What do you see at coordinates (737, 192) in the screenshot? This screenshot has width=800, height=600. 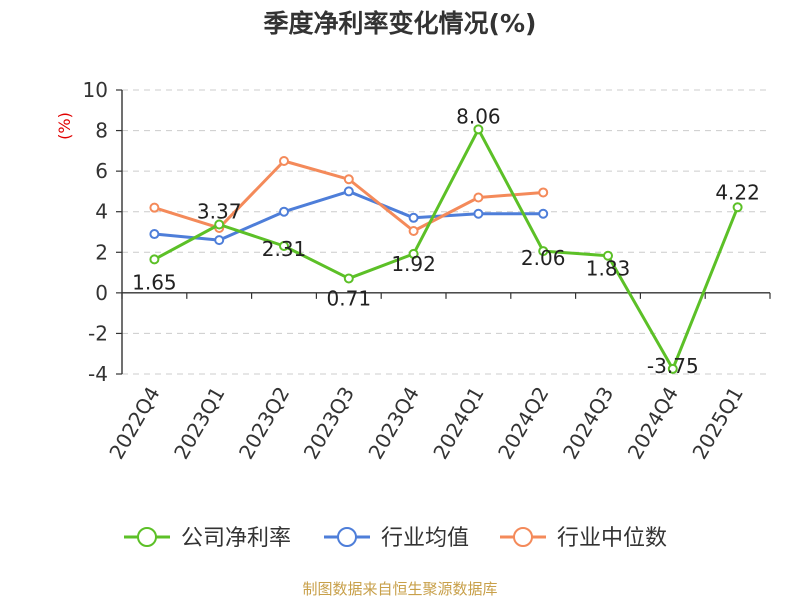 I see `data-label: 4.22` at bounding box center [737, 192].